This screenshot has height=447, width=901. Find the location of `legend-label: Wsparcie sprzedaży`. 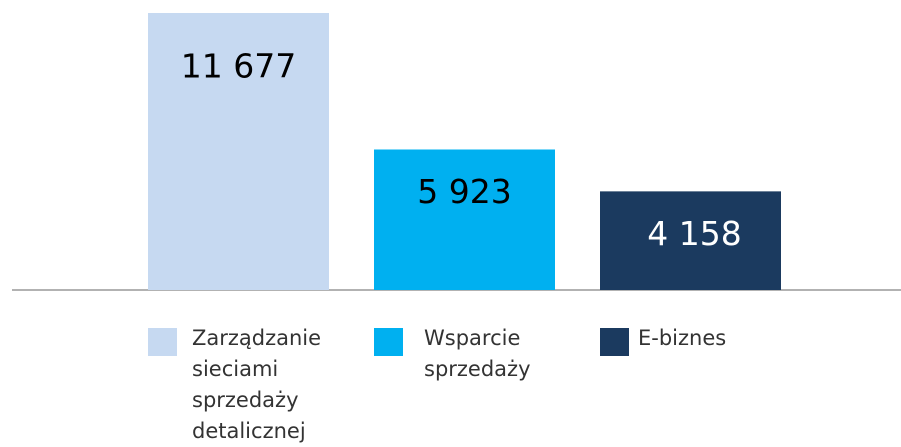

legend-label: Wsparcie sprzedaży is located at coordinates (477, 353).